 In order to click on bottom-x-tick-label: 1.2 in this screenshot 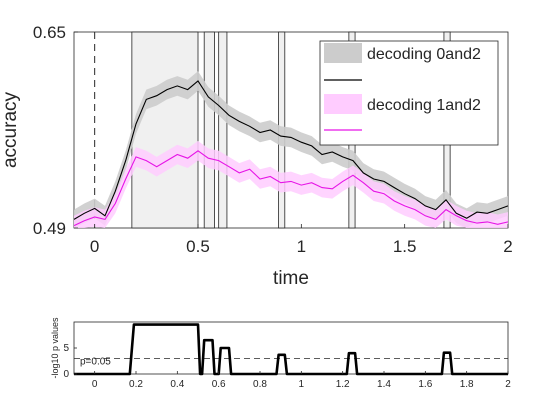, I will do `click(343, 384)`.